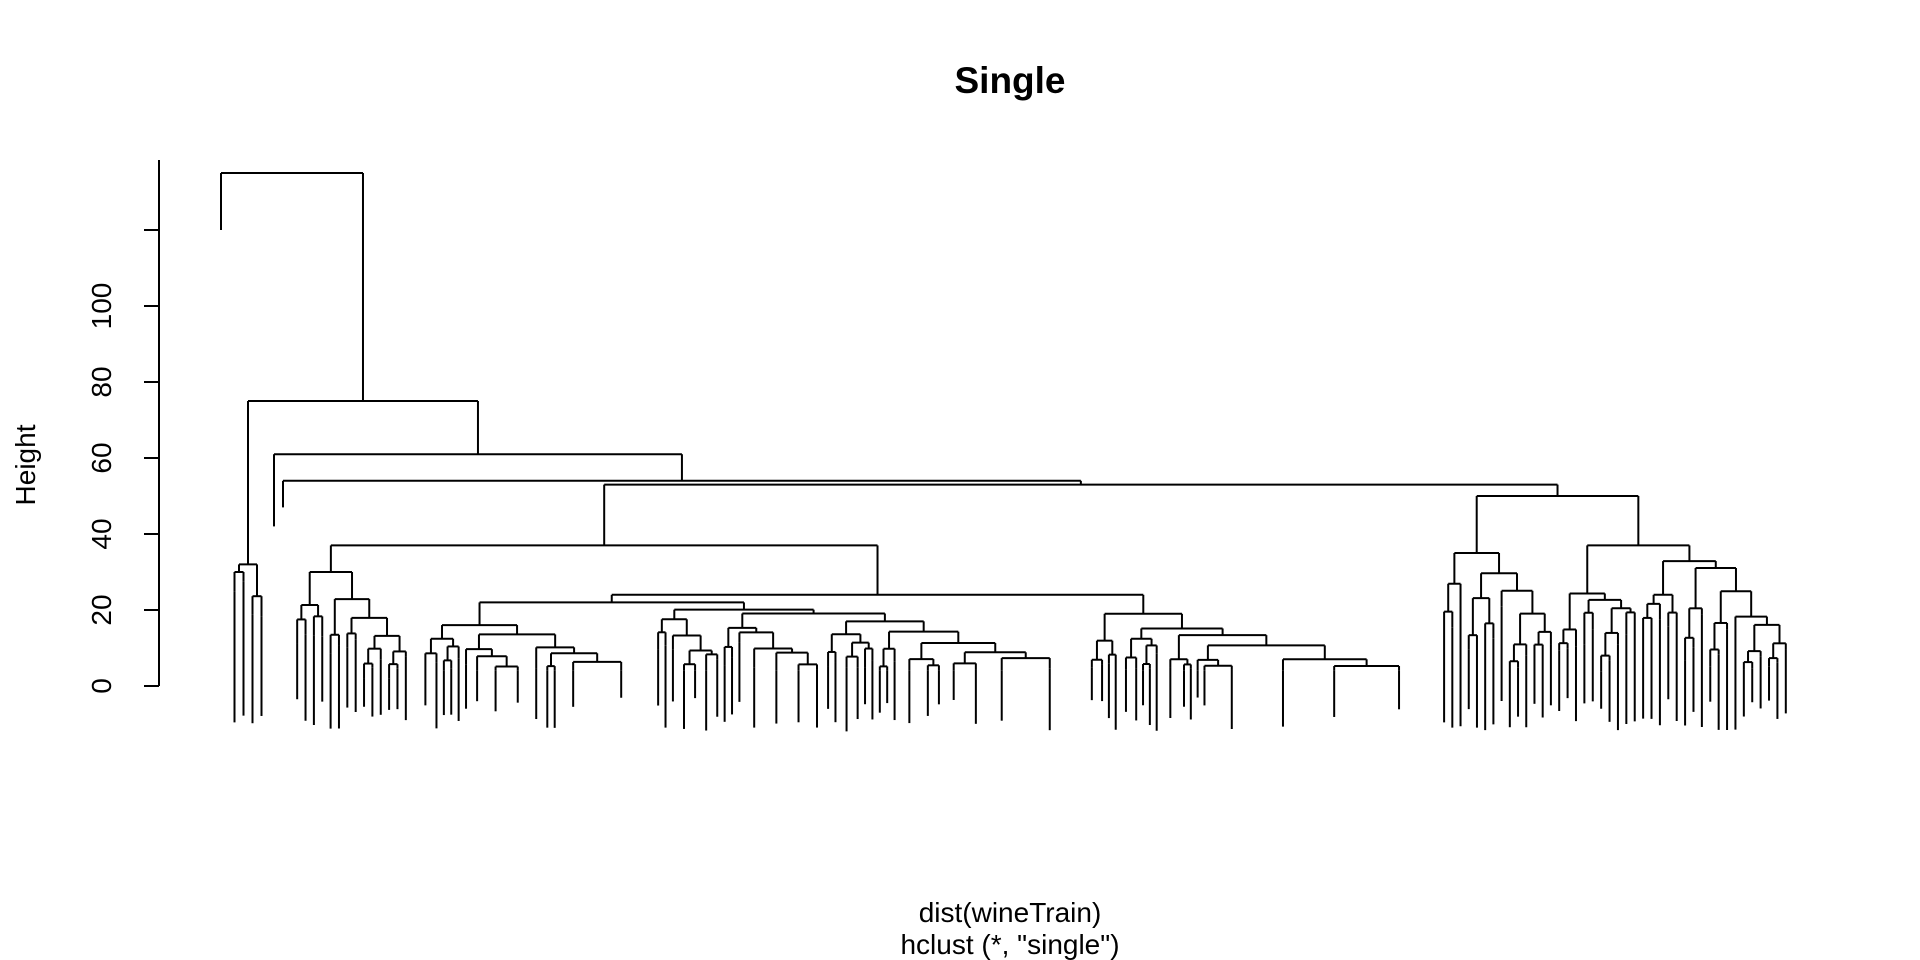 The image size is (1920, 960). What do you see at coordinates (1010, 912) in the screenshot?
I see `x-axis-label: dist(wineTrain)` at bounding box center [1010, 912].